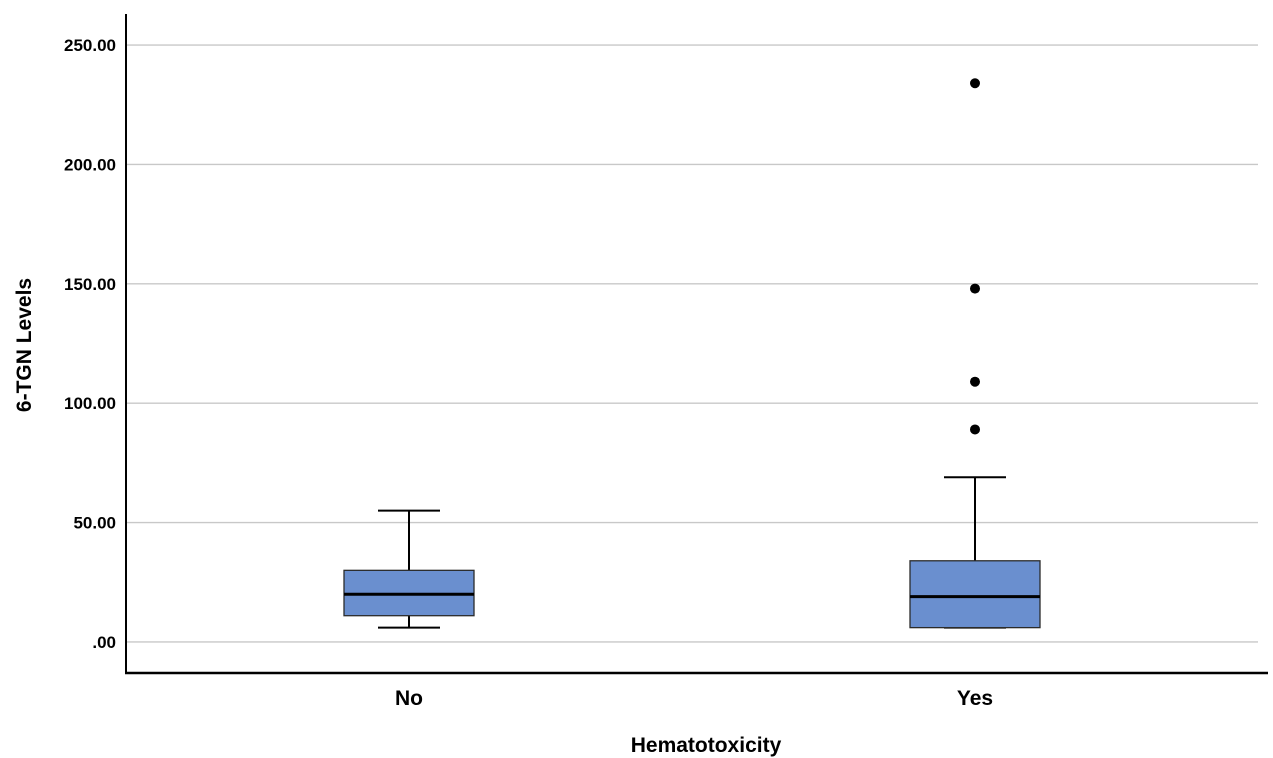  What do you see at coordinates (90, 284) in the screenshot?
I see `y-tick-label: 150.00` at bounding box center [90, 284].